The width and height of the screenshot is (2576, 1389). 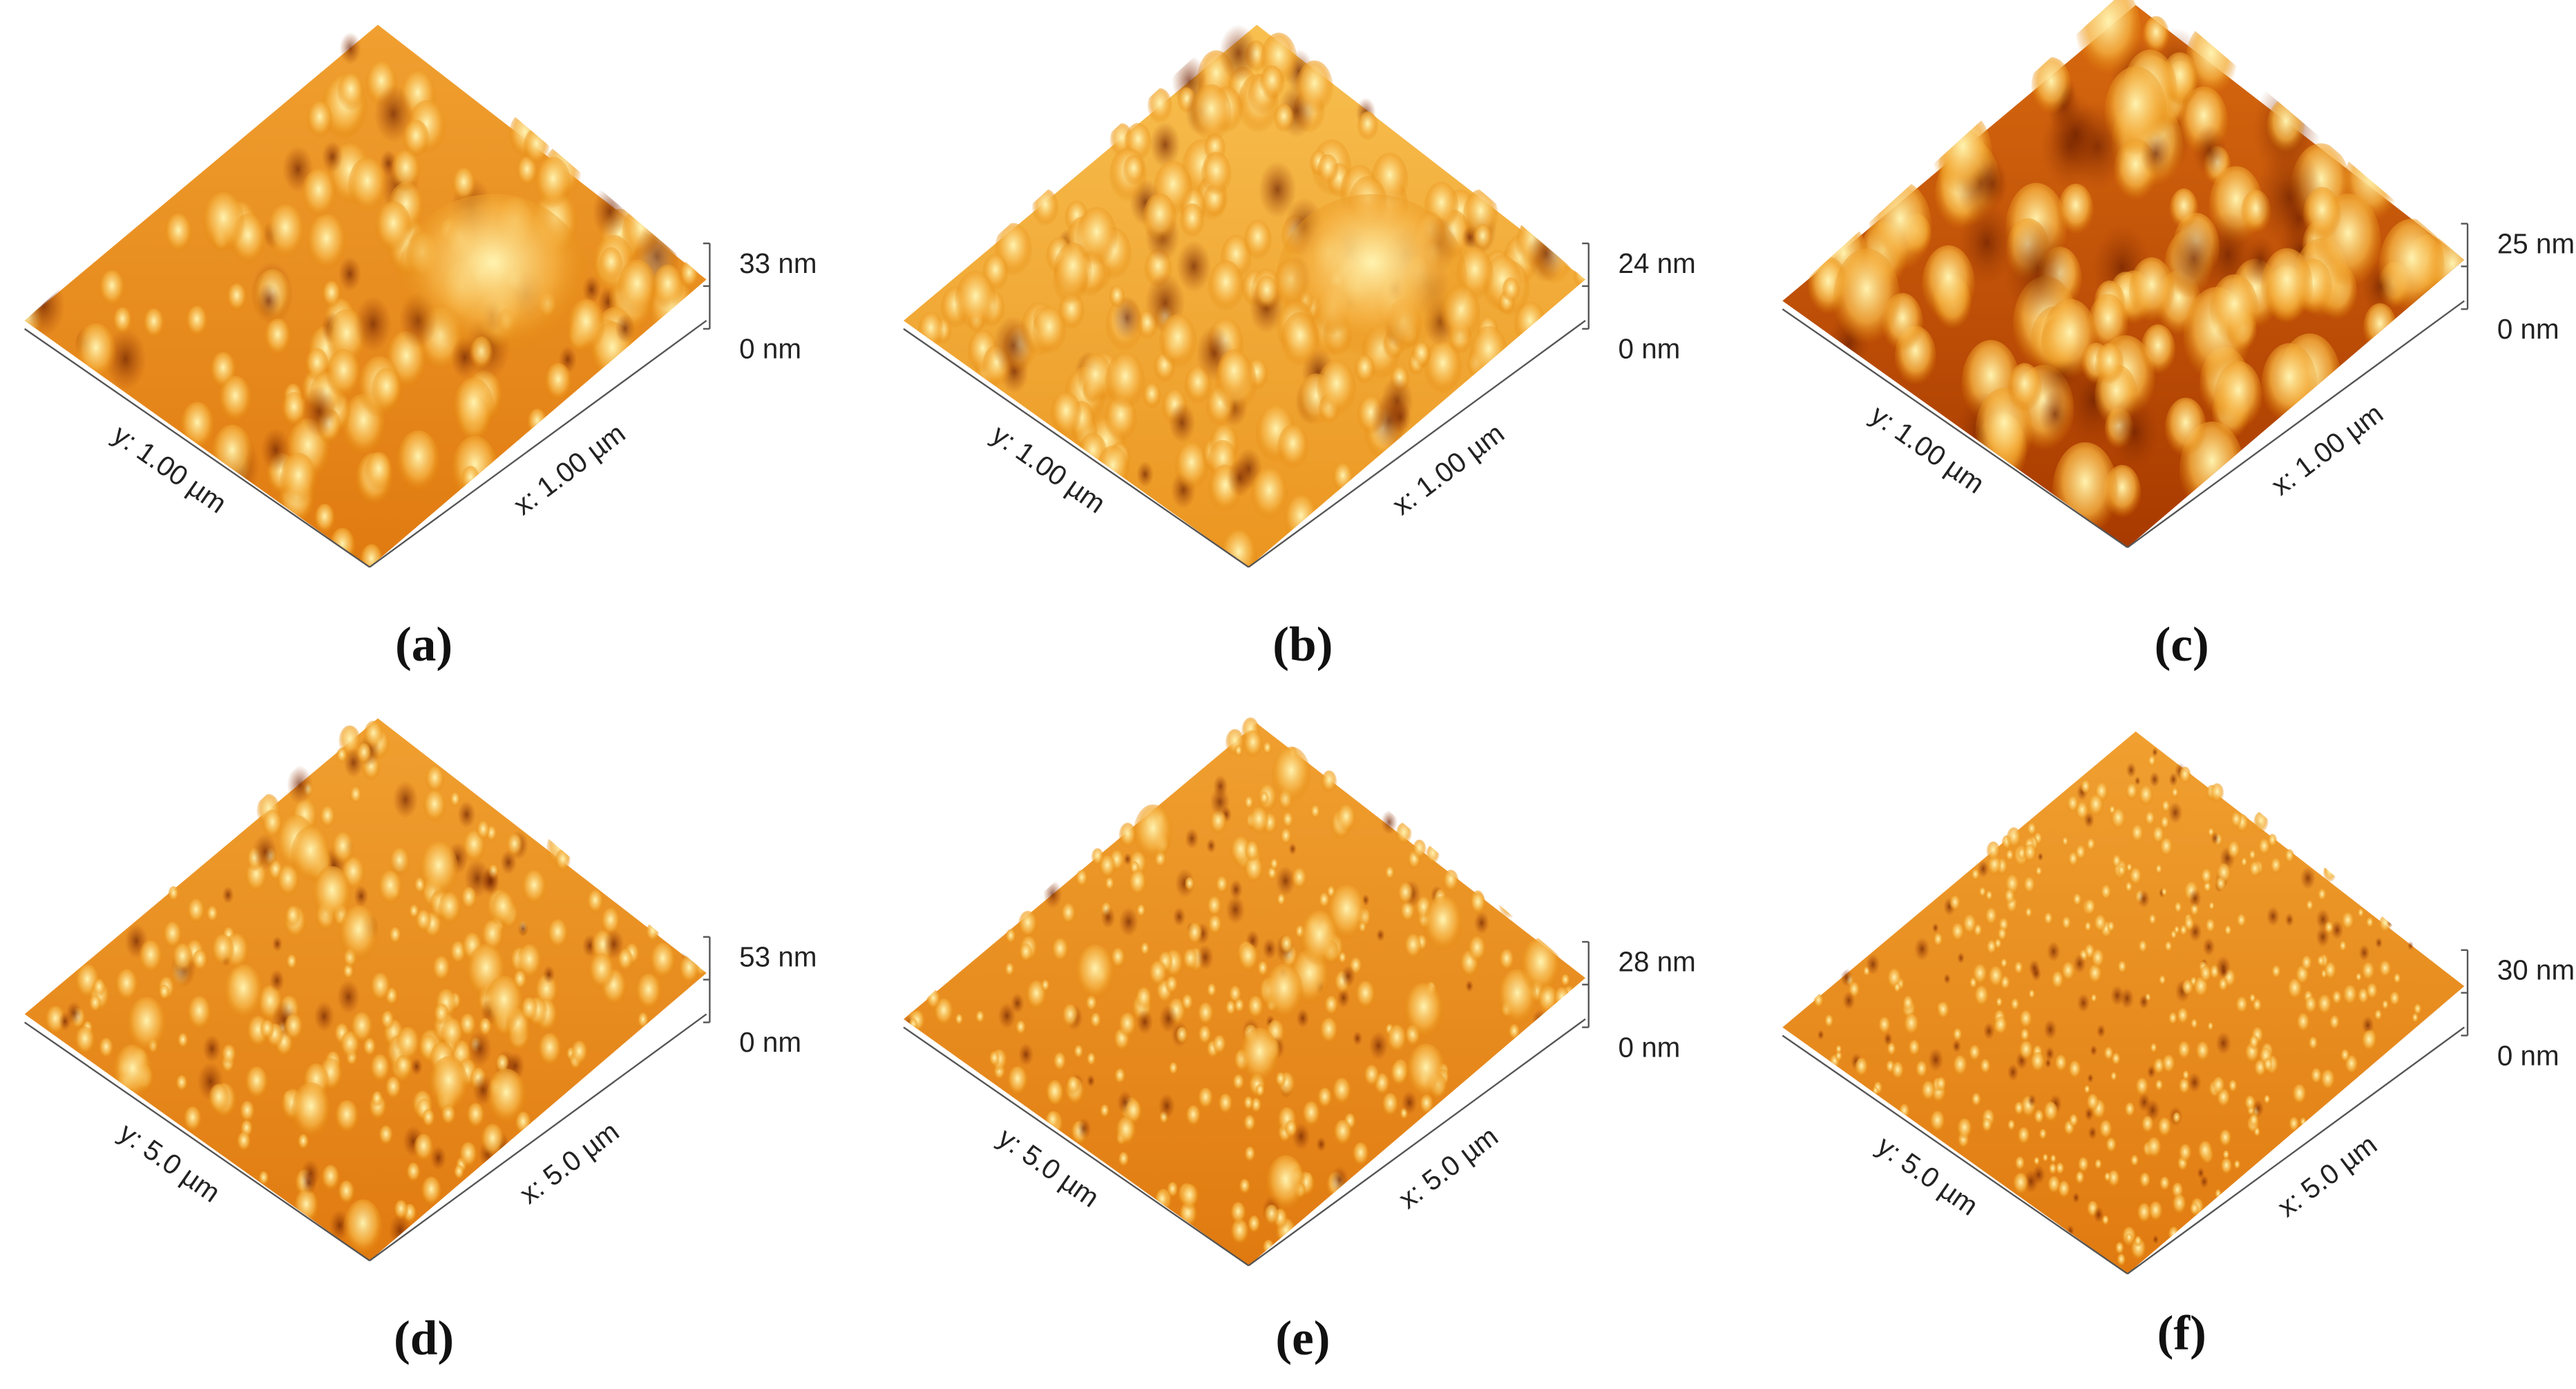 I want to click on z-min-label: 0 nm, so click(x=1650, y=349).